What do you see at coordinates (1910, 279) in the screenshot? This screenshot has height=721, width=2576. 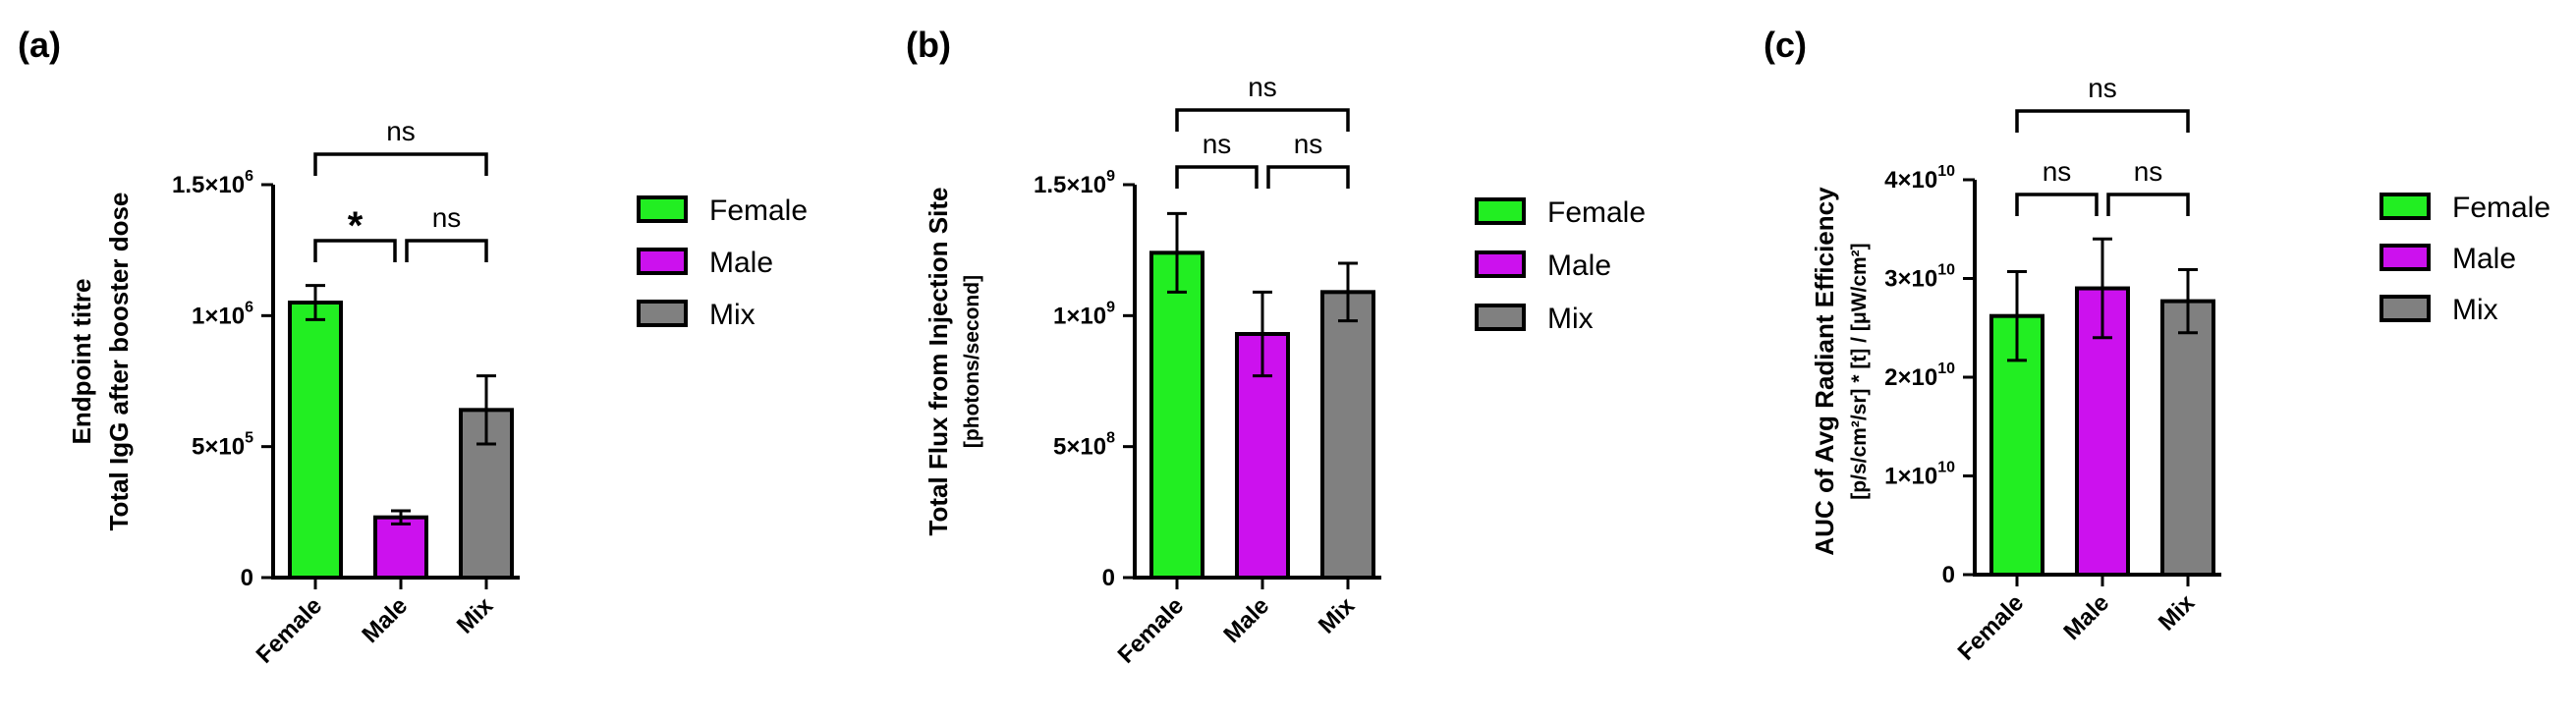 I see `y-tick-mantissa: 3×10` at bounding box center [1910, 279].